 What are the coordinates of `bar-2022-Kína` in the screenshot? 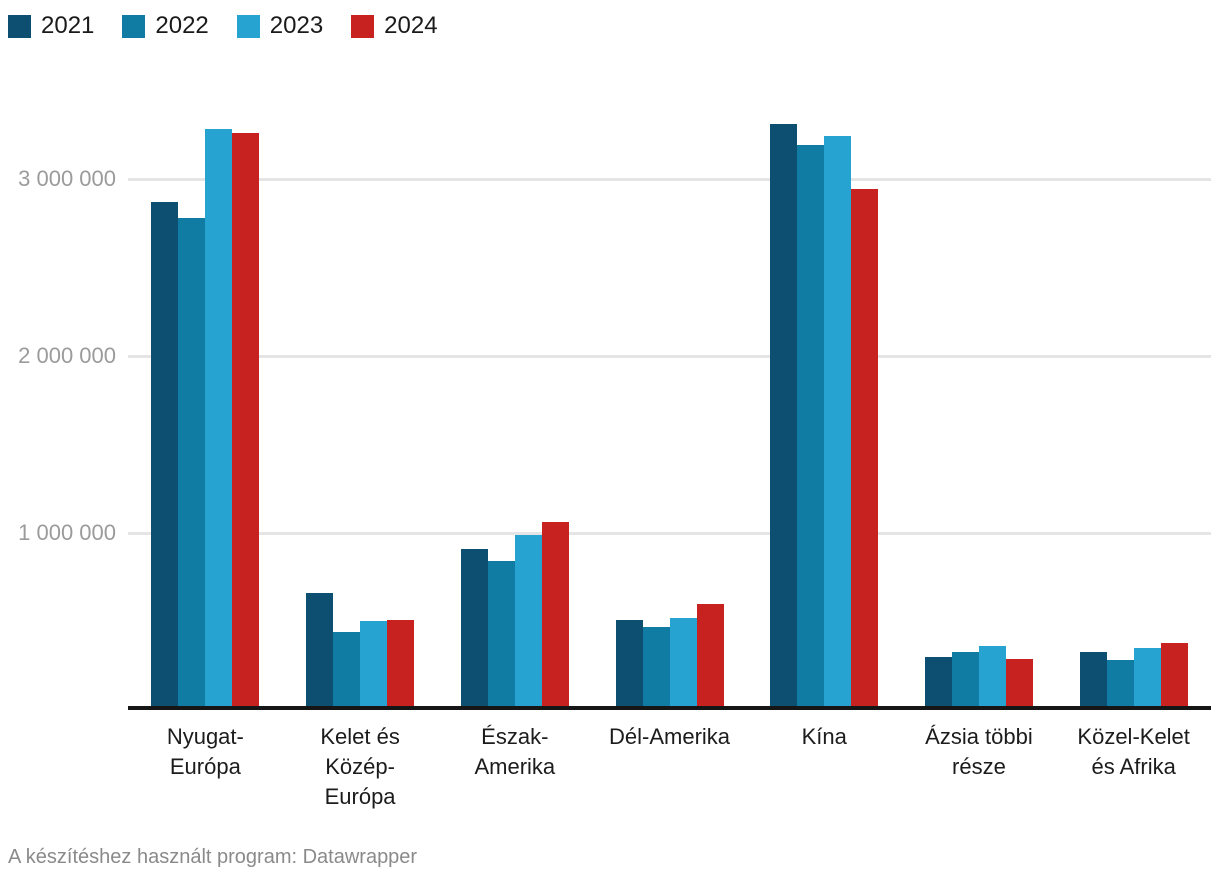 It's located at (811, 427).